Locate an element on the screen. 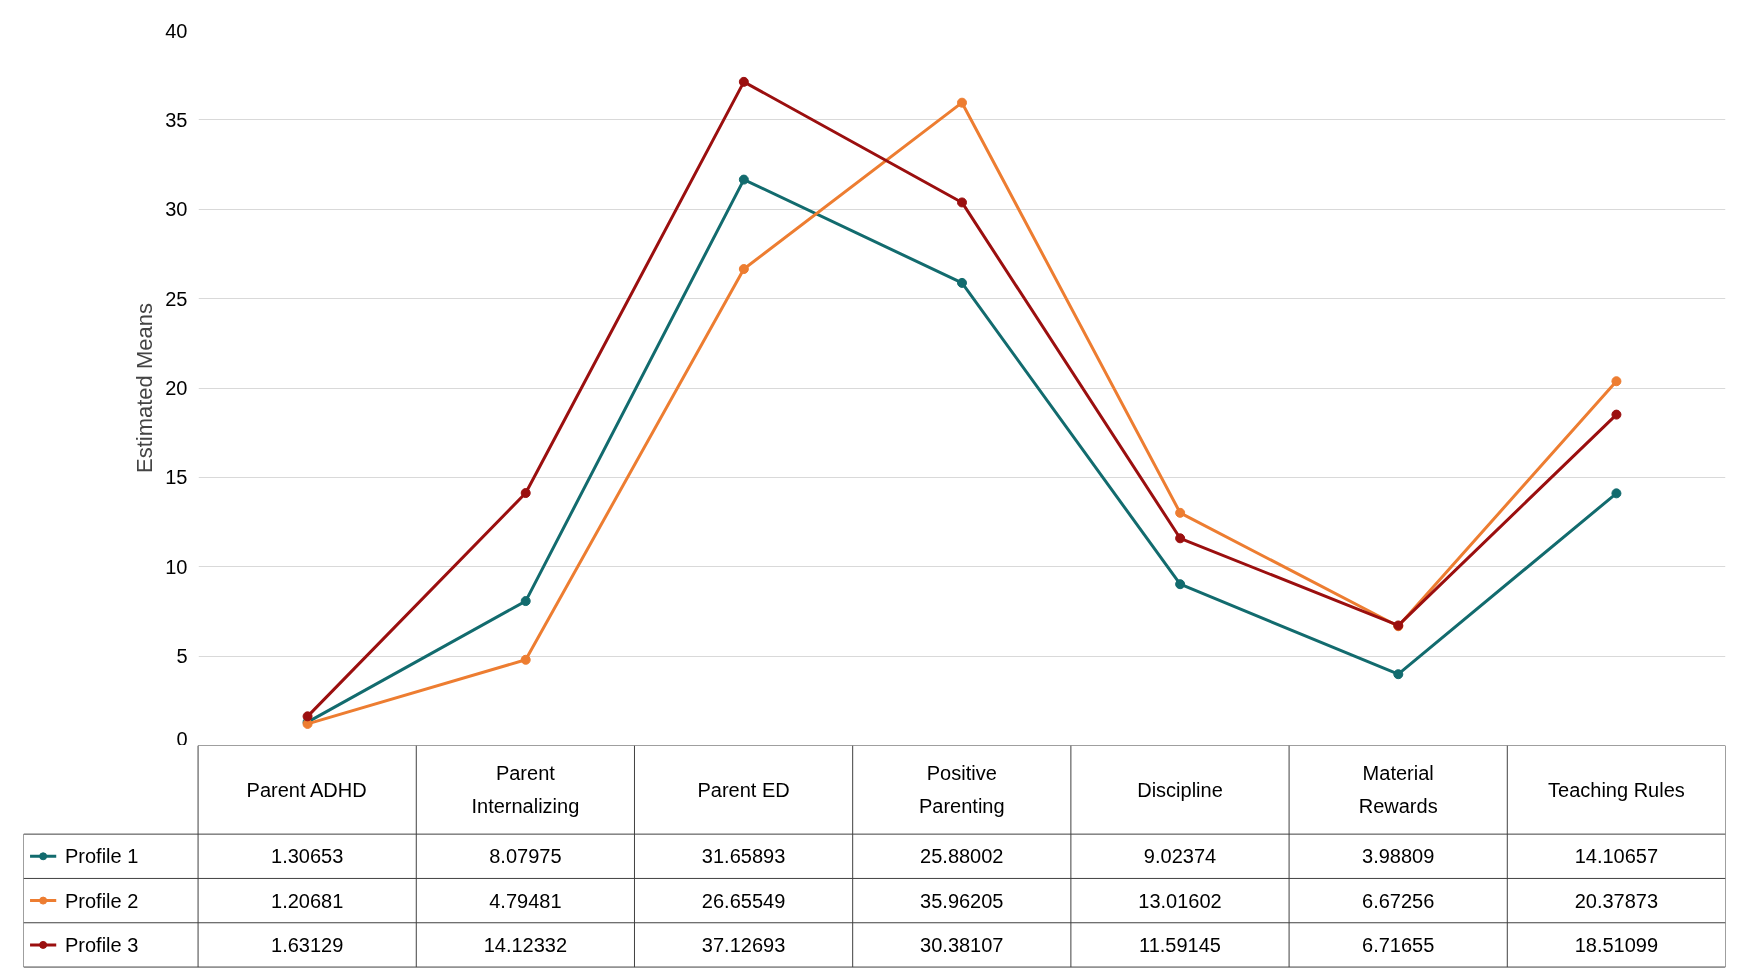 The width and height of the screenshot is (1738, 971). legend-label: Profile 1 is located at coordinates (101, 856).